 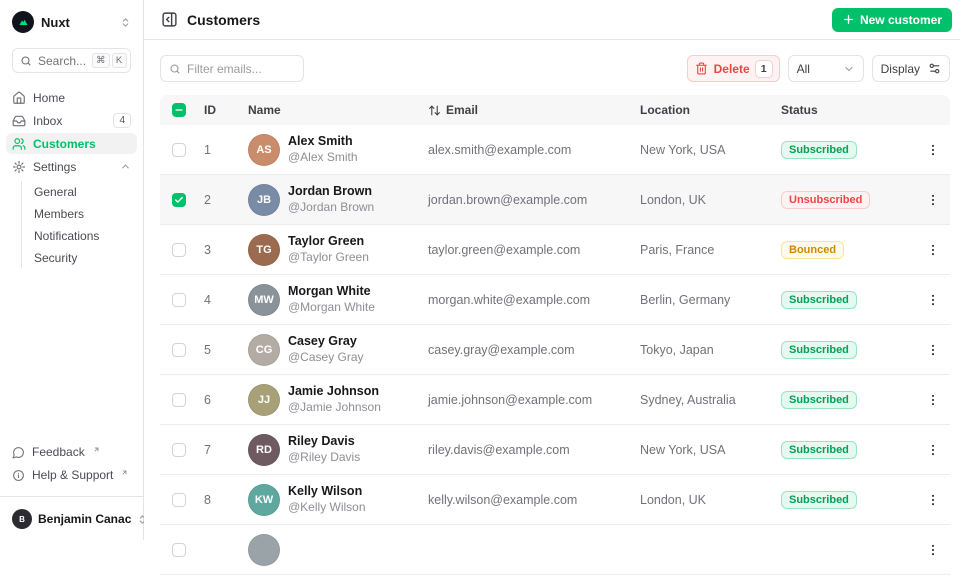 What do you see at coordinates (71, 475) in the screenshot?
I see `help-support-link: Help & Support` at bounding box center [71, 475].